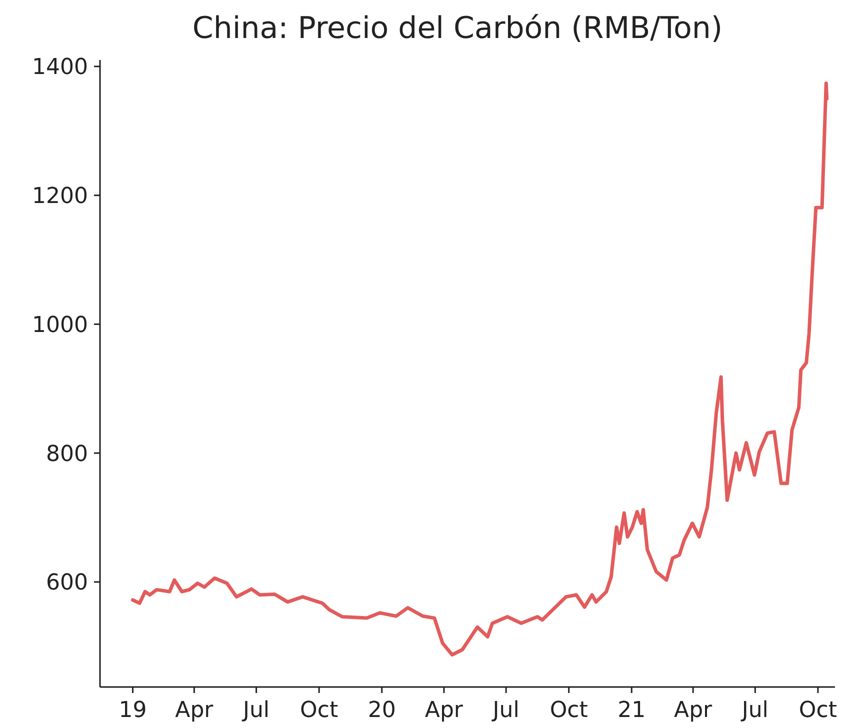 The width and height of the screenshot is (866, 728). I want to click on y-tick-label: 1000, so click(60, 325).